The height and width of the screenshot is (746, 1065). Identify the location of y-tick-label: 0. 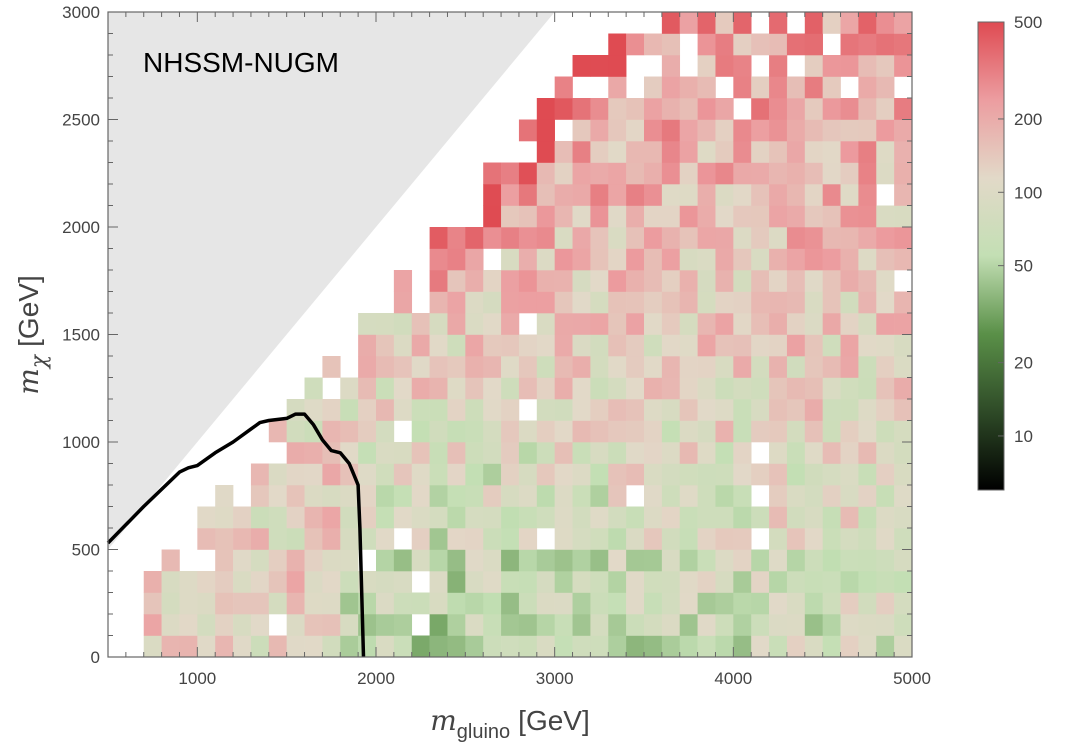
(95, 657).